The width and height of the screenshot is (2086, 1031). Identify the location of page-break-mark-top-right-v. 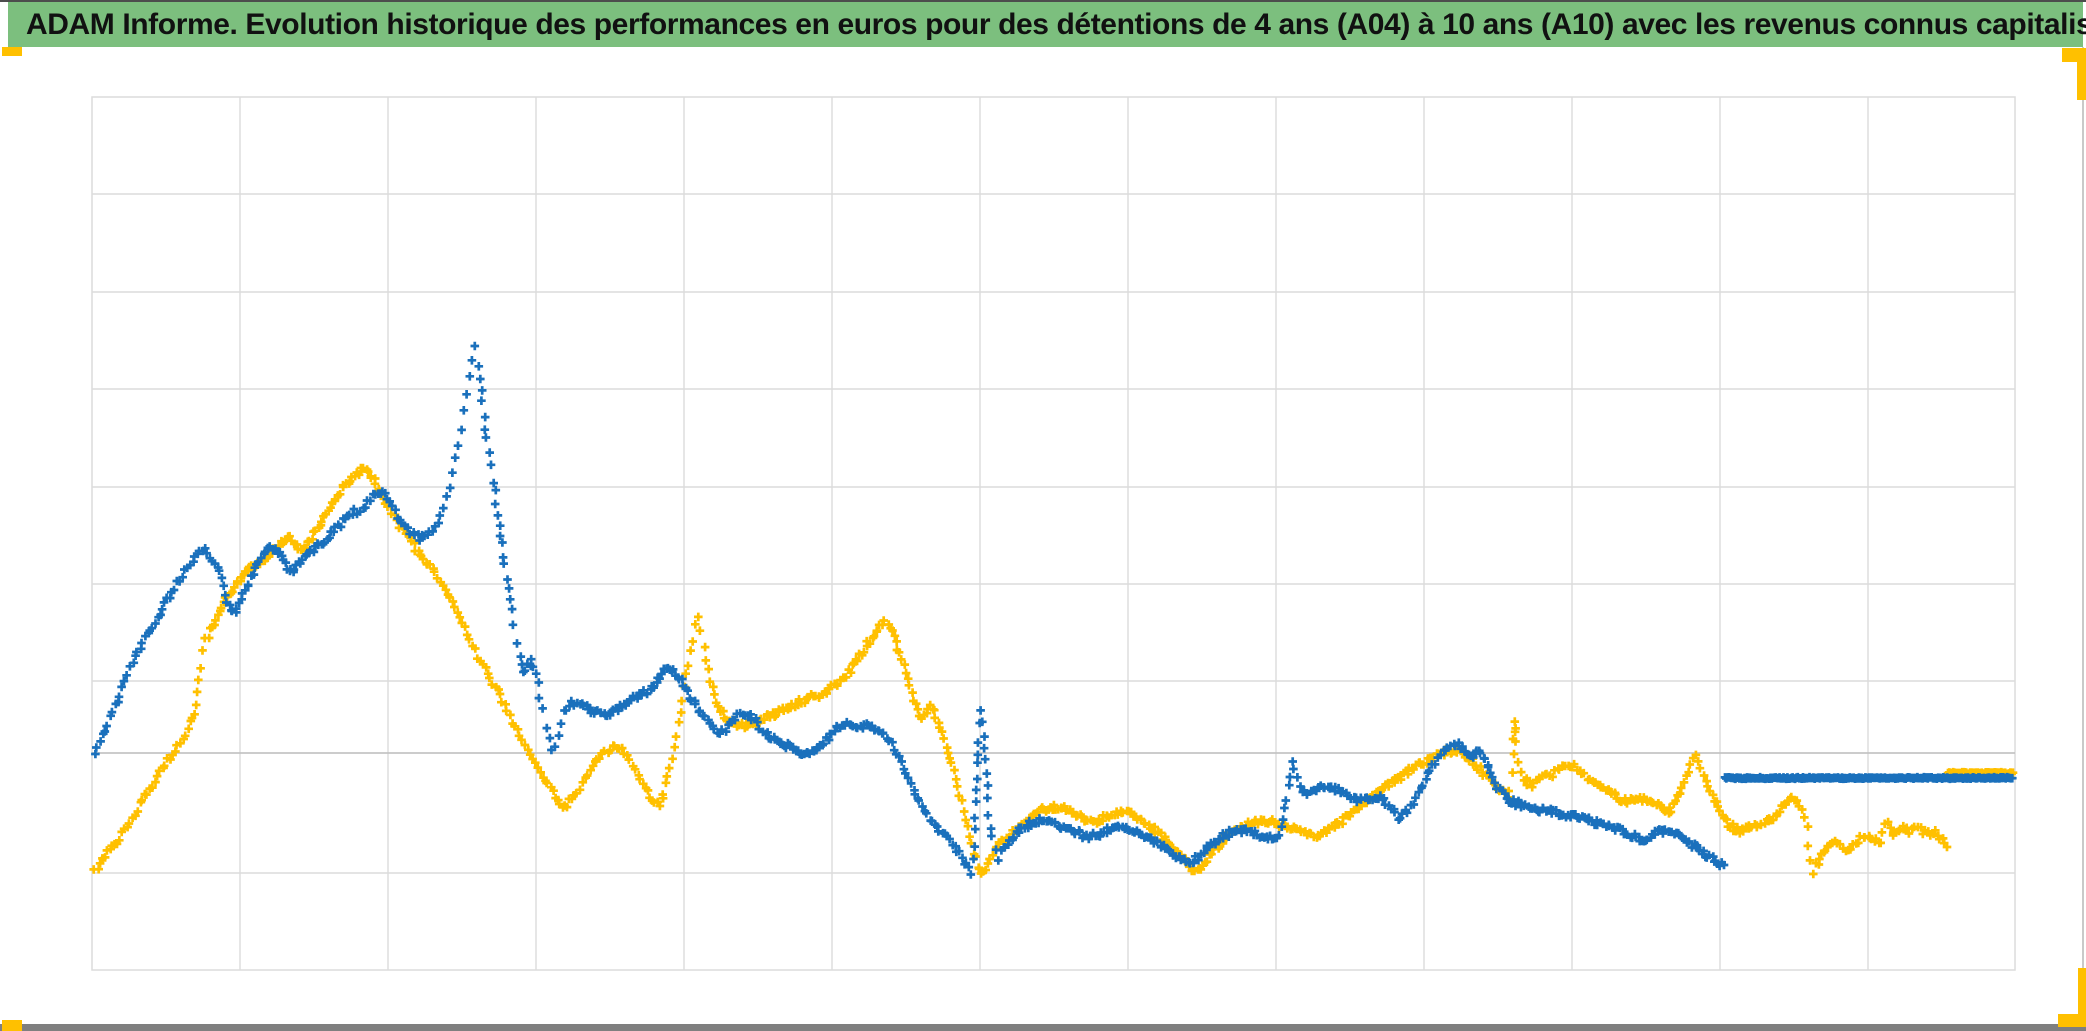
(2081, 74).